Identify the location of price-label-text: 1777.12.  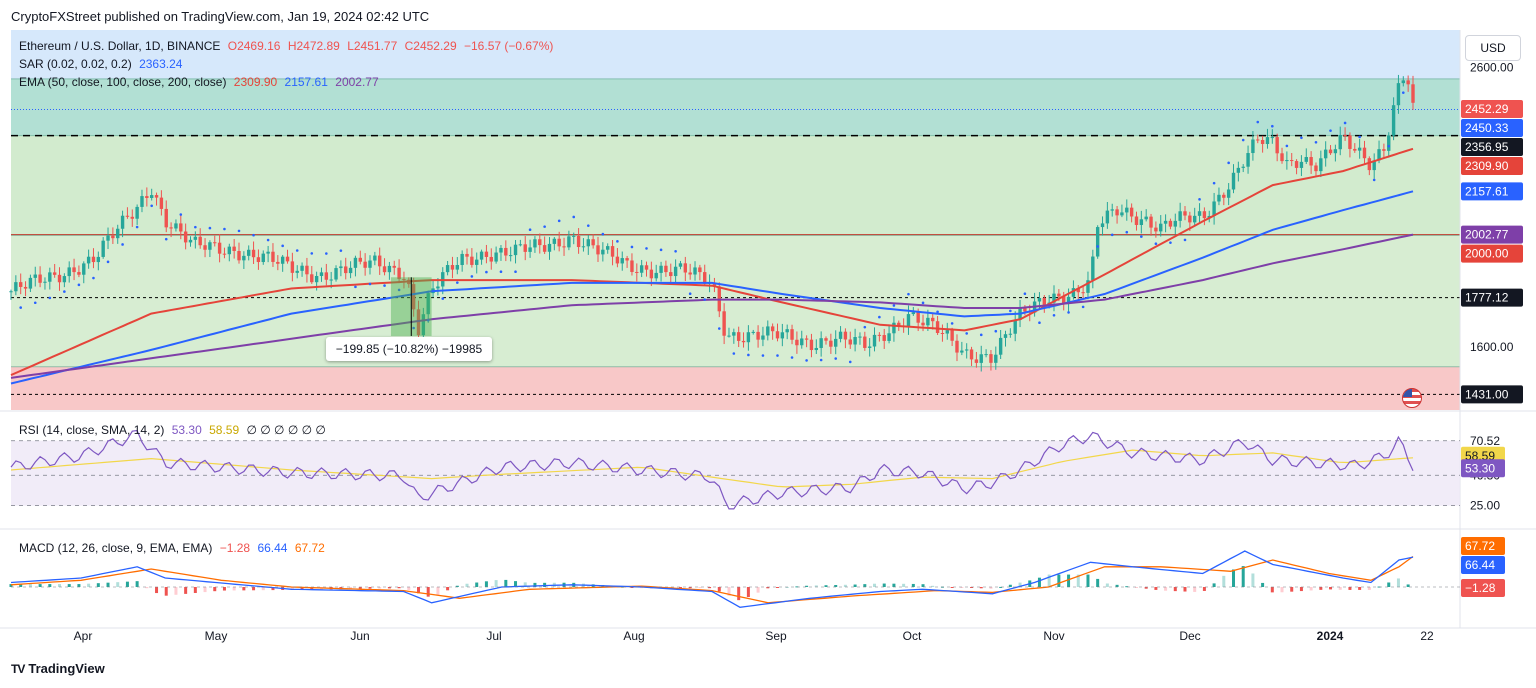
(1487, 298).